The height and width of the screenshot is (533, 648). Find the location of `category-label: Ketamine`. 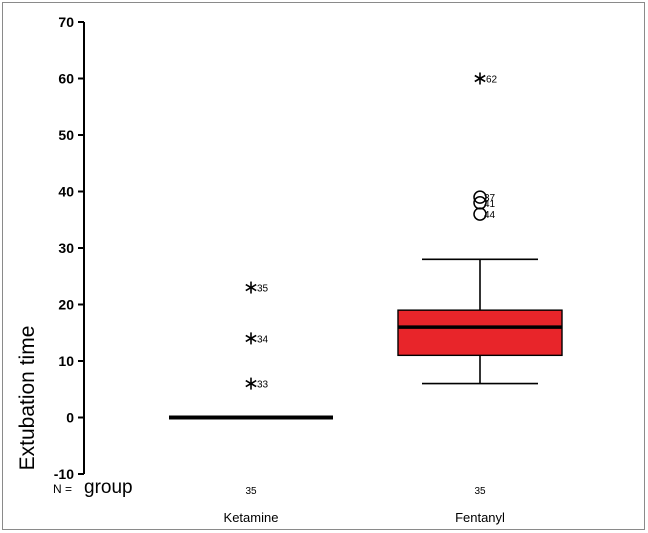

category-label: Ketamine is located at coordinates (251, 517).